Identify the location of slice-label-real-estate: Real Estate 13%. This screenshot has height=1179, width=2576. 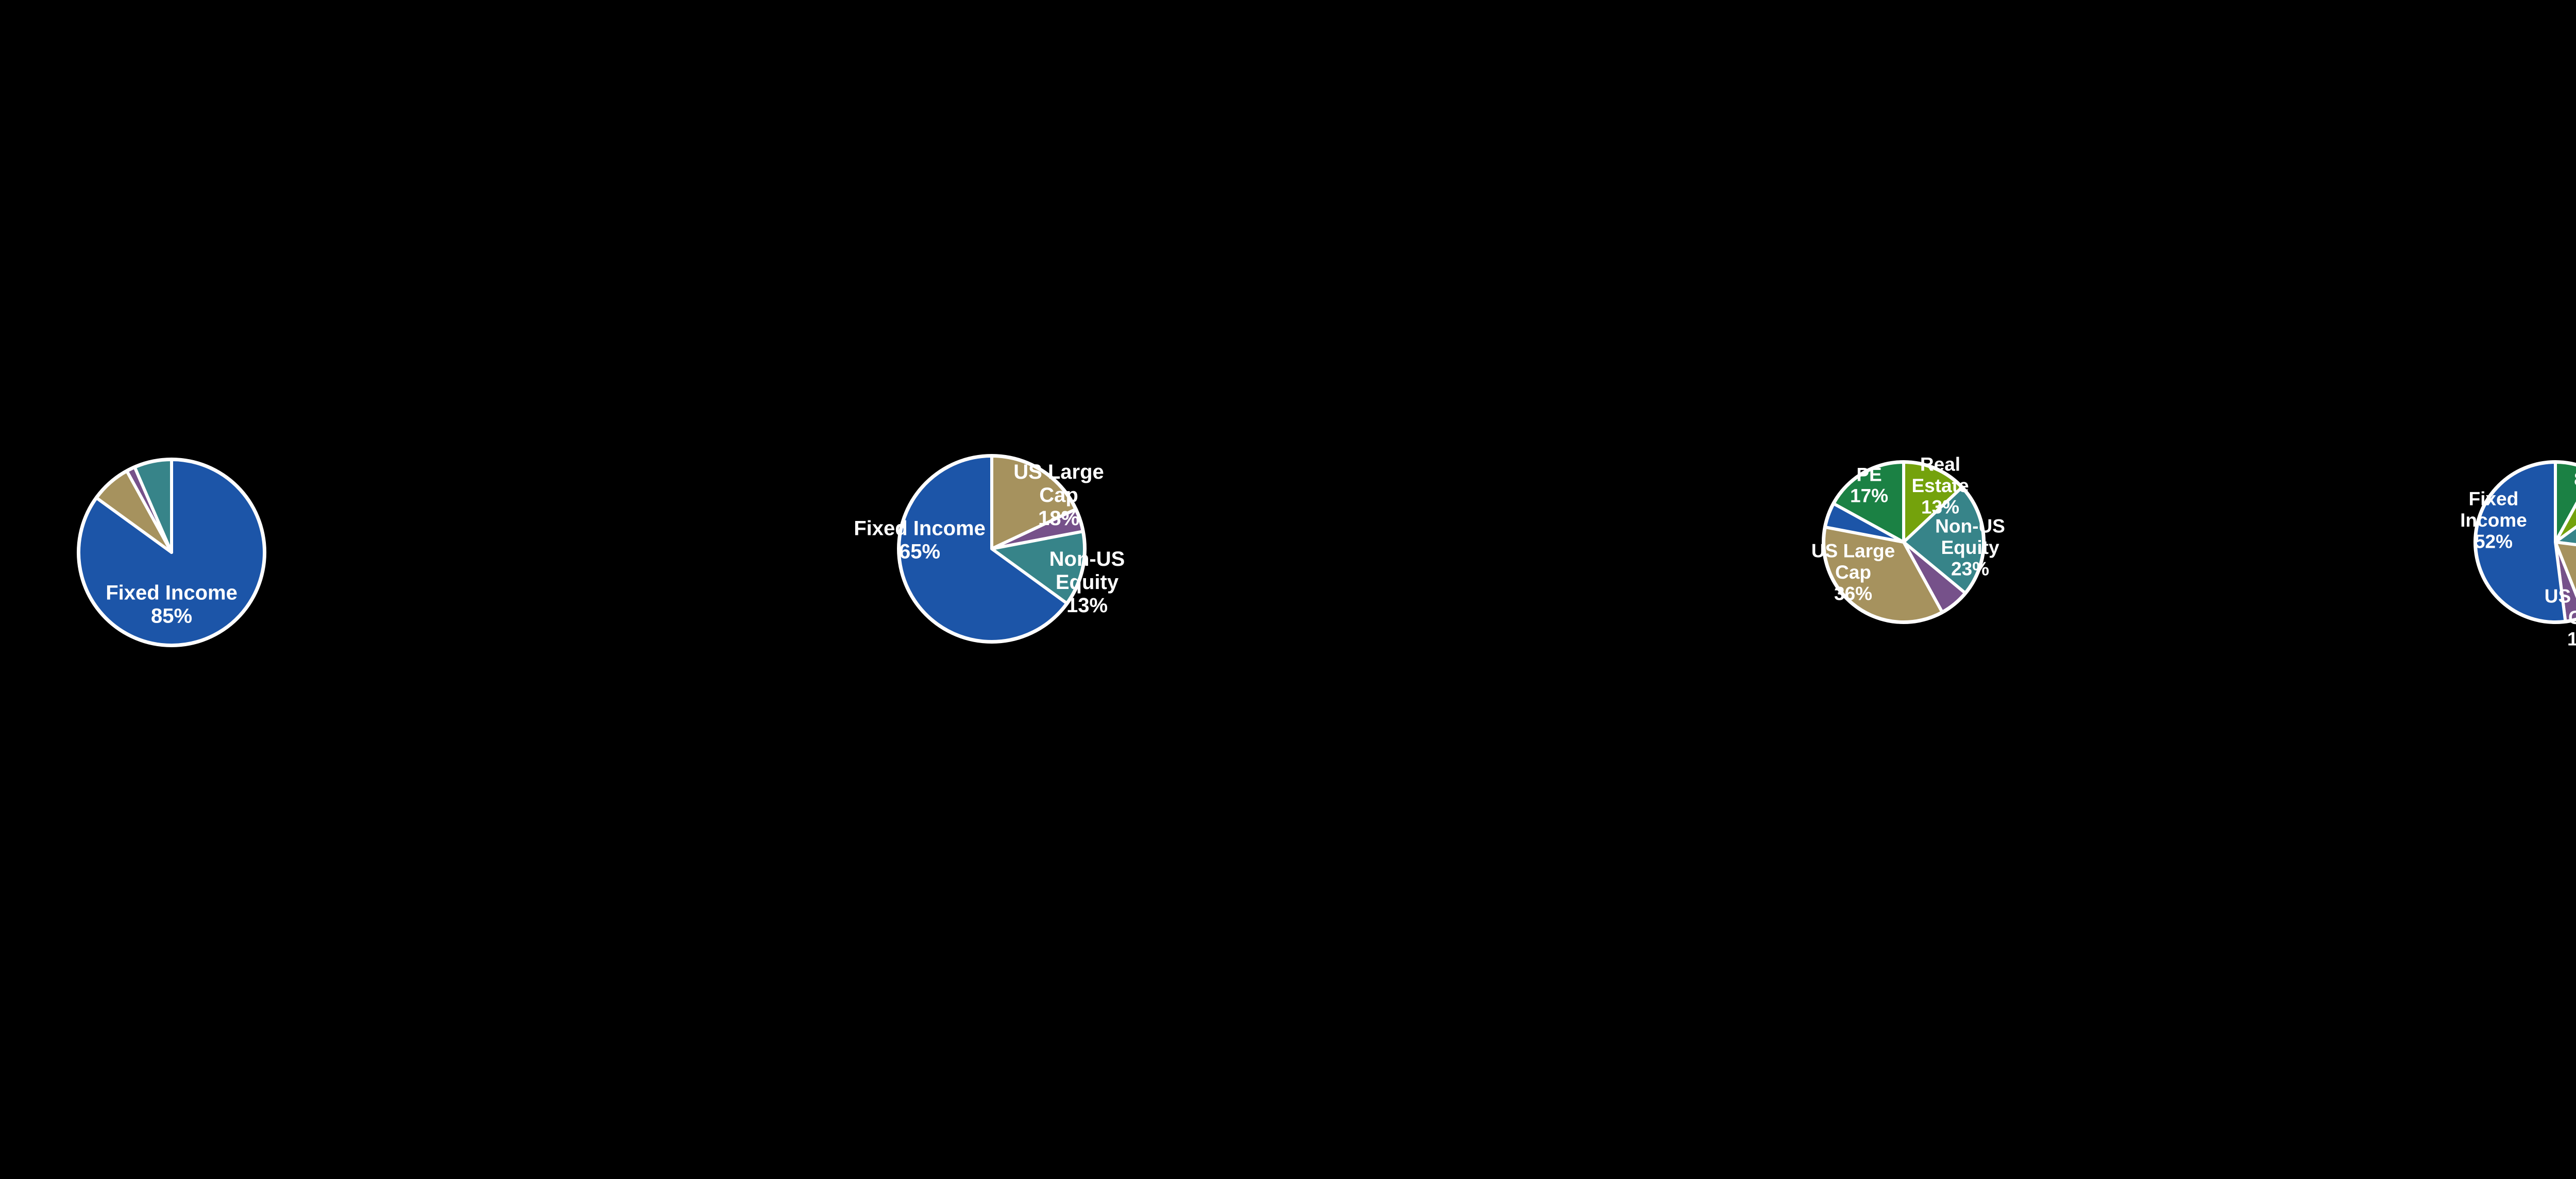
(1940, 485).